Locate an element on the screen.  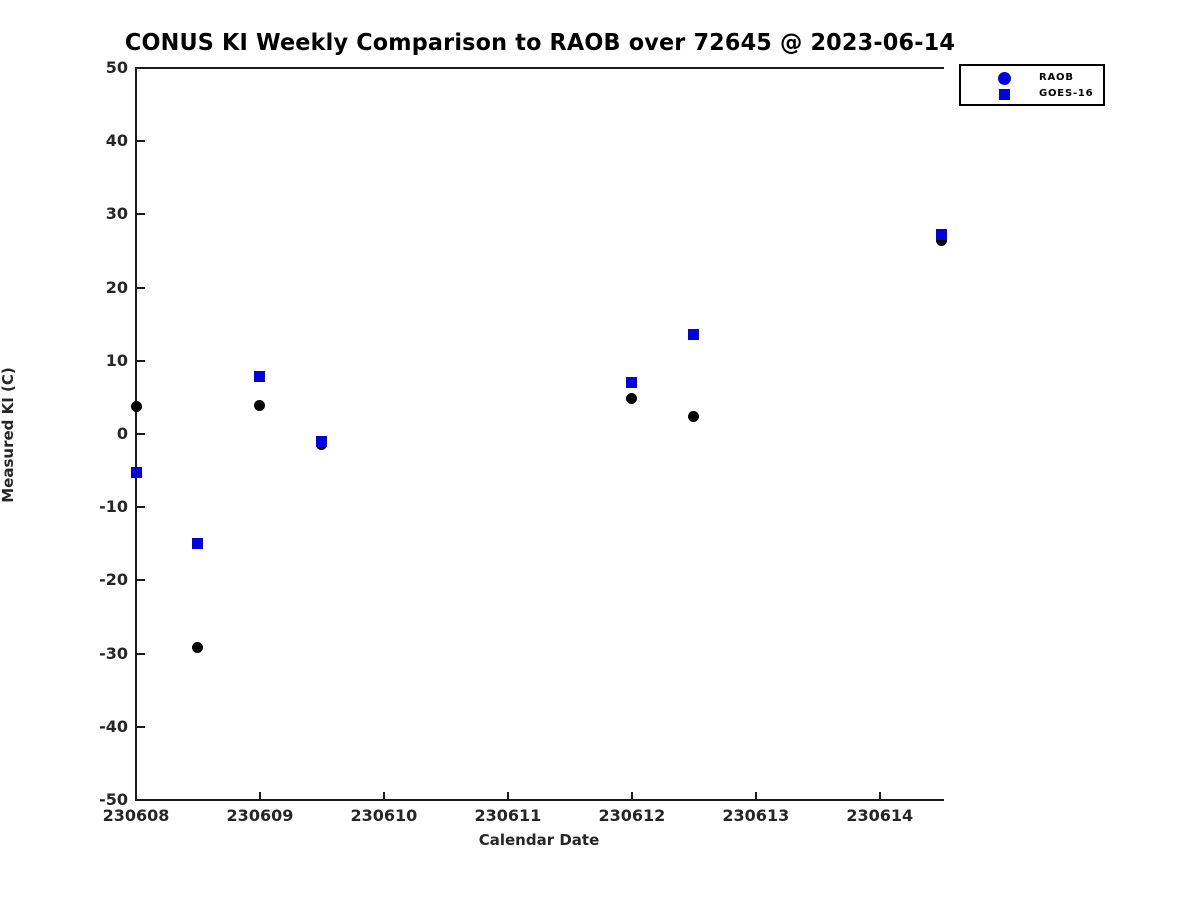
x-tick-label: 230610 is located at coordinates (384, 815).